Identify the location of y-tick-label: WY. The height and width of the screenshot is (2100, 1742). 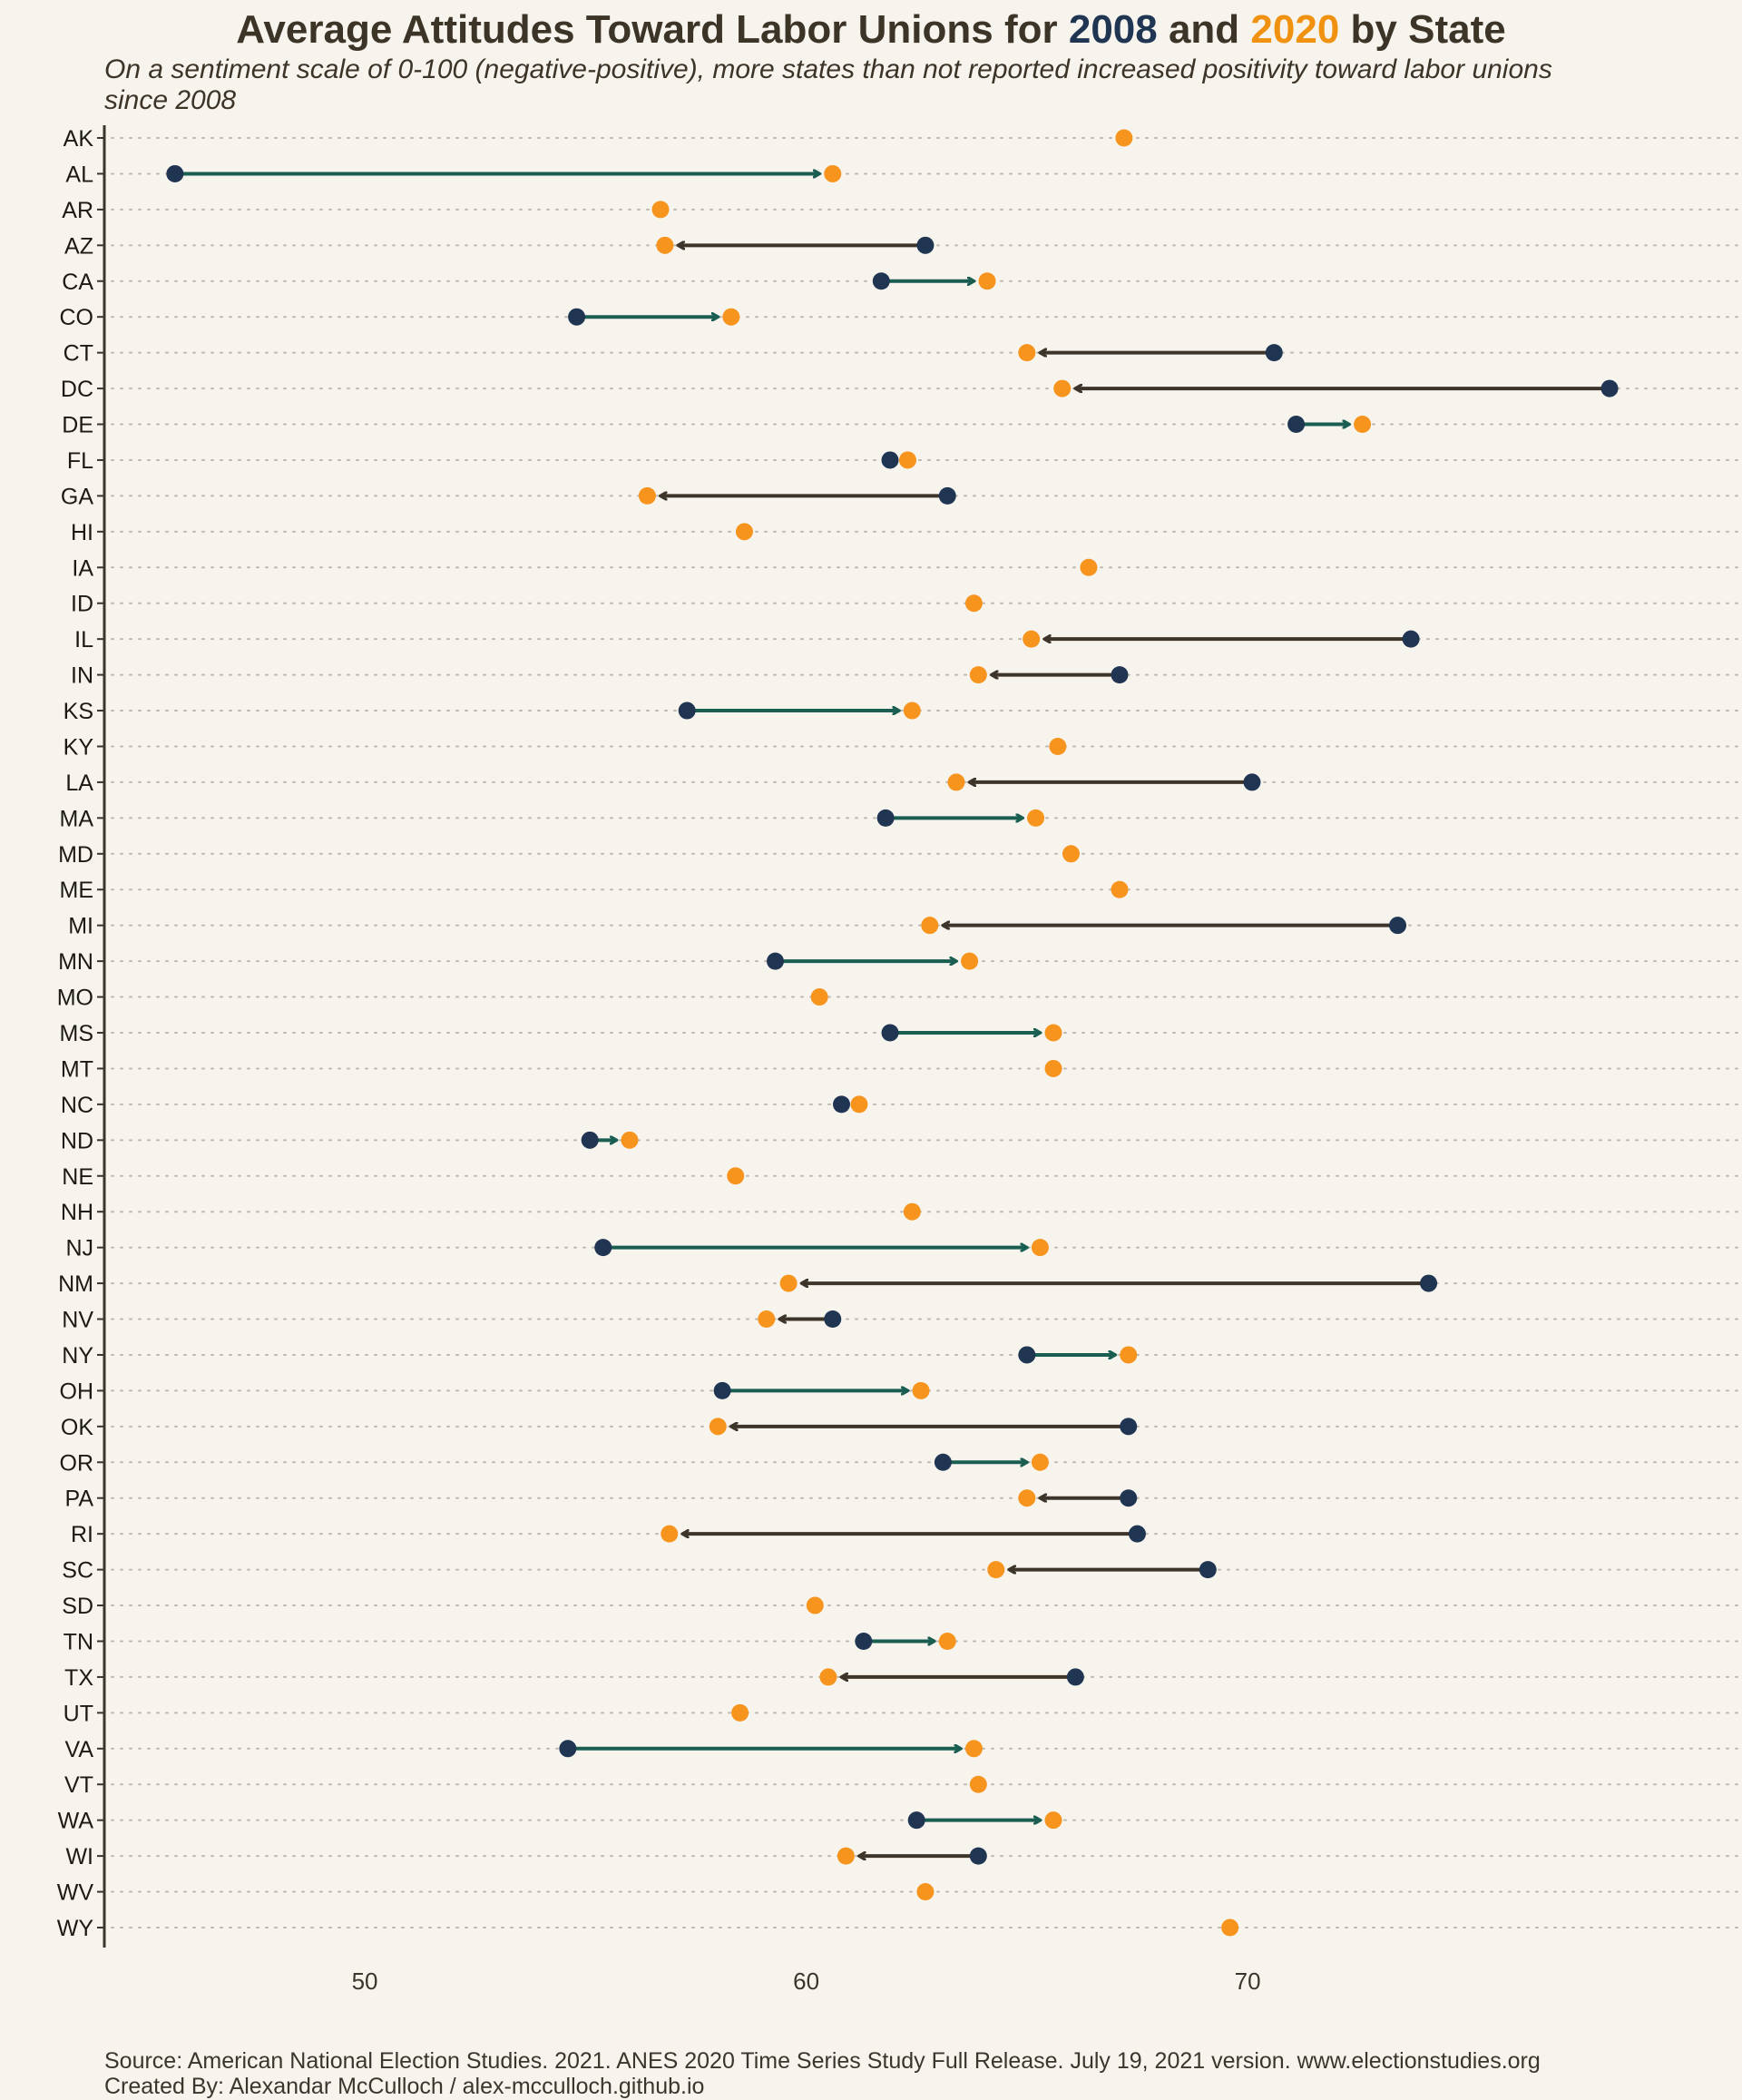
(75, 1929).